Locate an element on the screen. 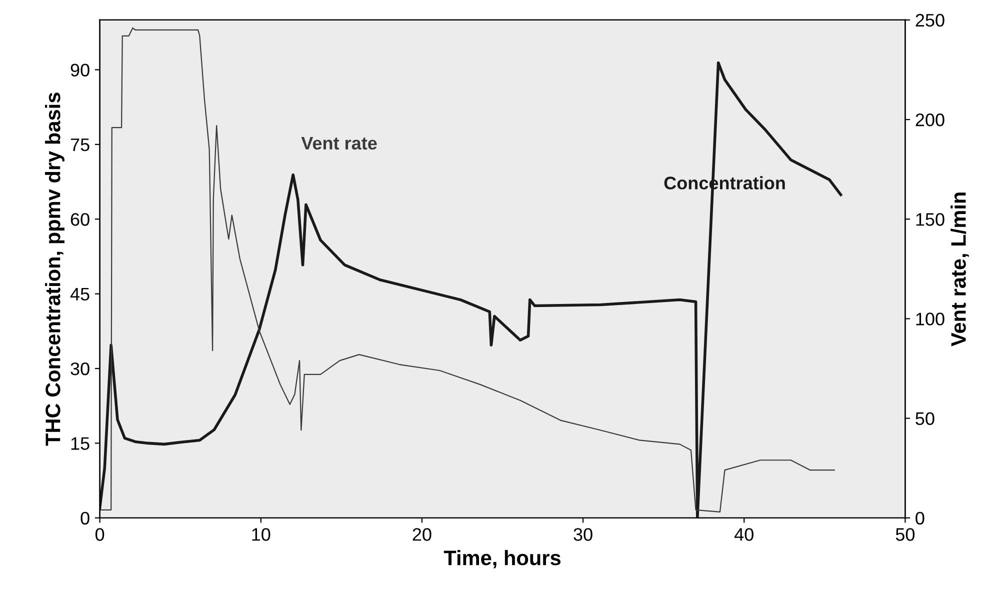 This screenshot has height=605, width=998. y-tick-label: 75 is located at coordinates (80, 145).